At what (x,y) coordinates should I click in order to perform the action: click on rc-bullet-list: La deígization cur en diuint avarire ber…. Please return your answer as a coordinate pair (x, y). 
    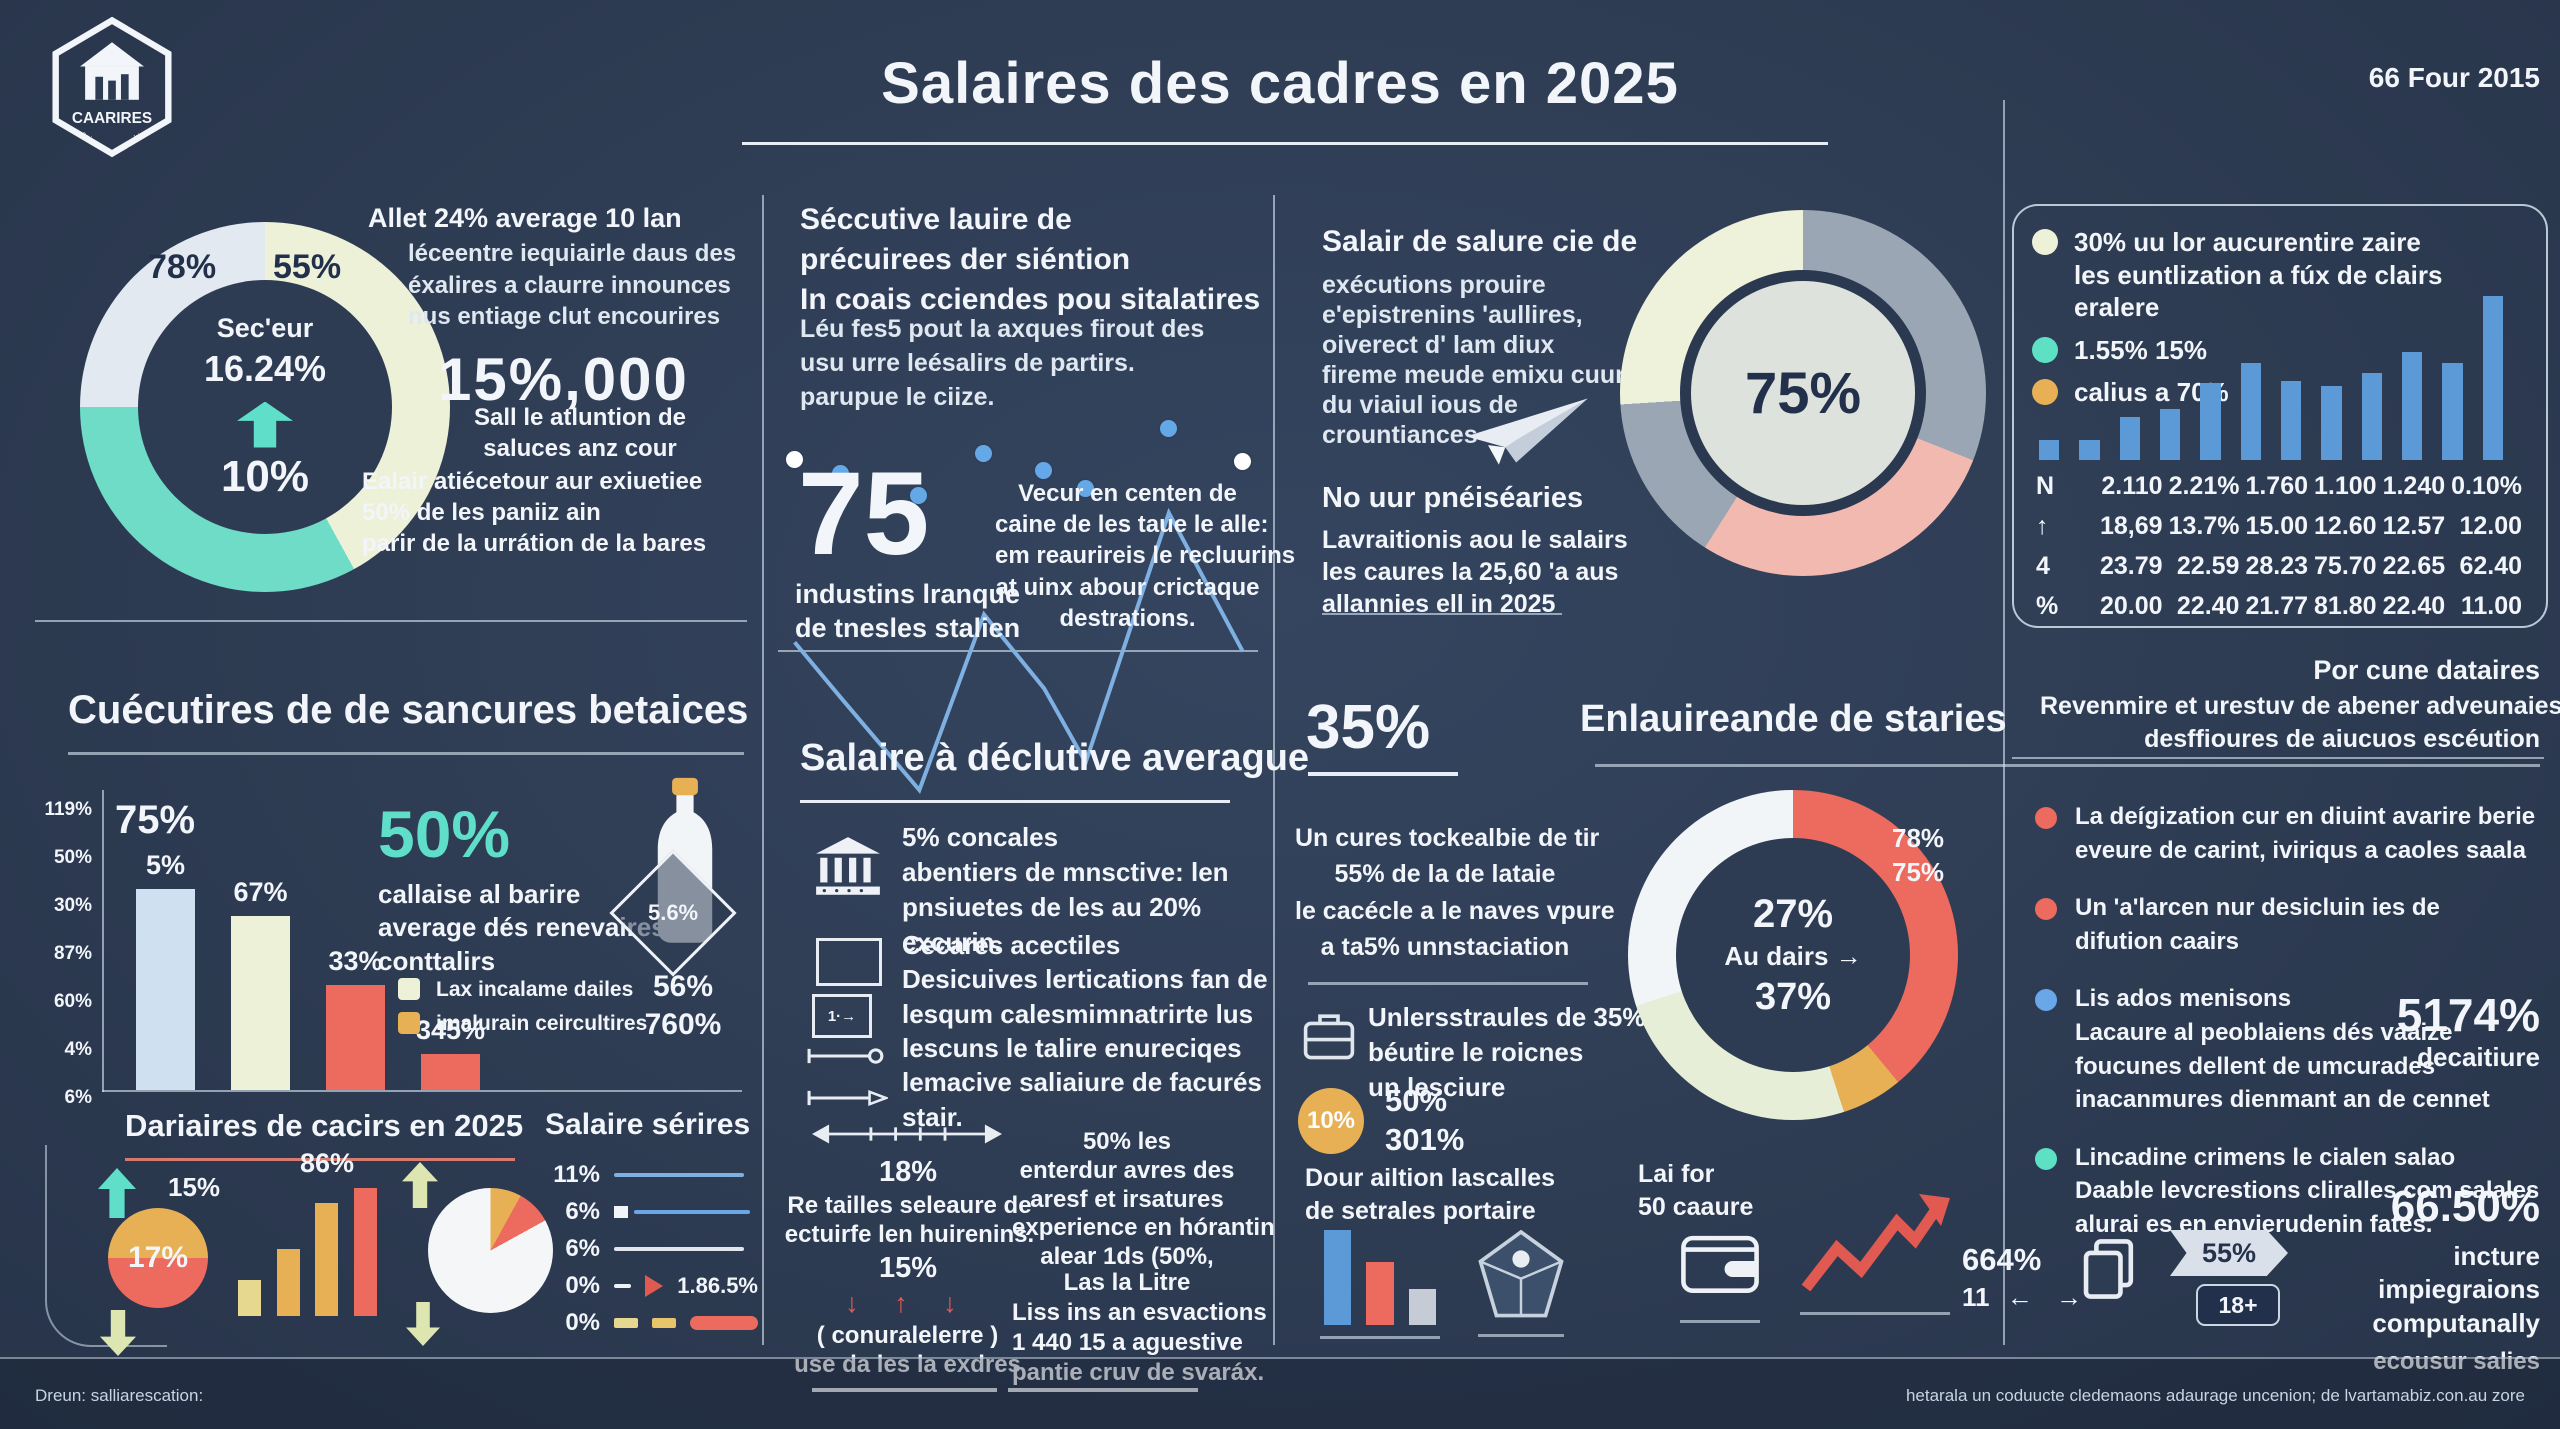
    Looking at the image, I should click on (2292, 1033).